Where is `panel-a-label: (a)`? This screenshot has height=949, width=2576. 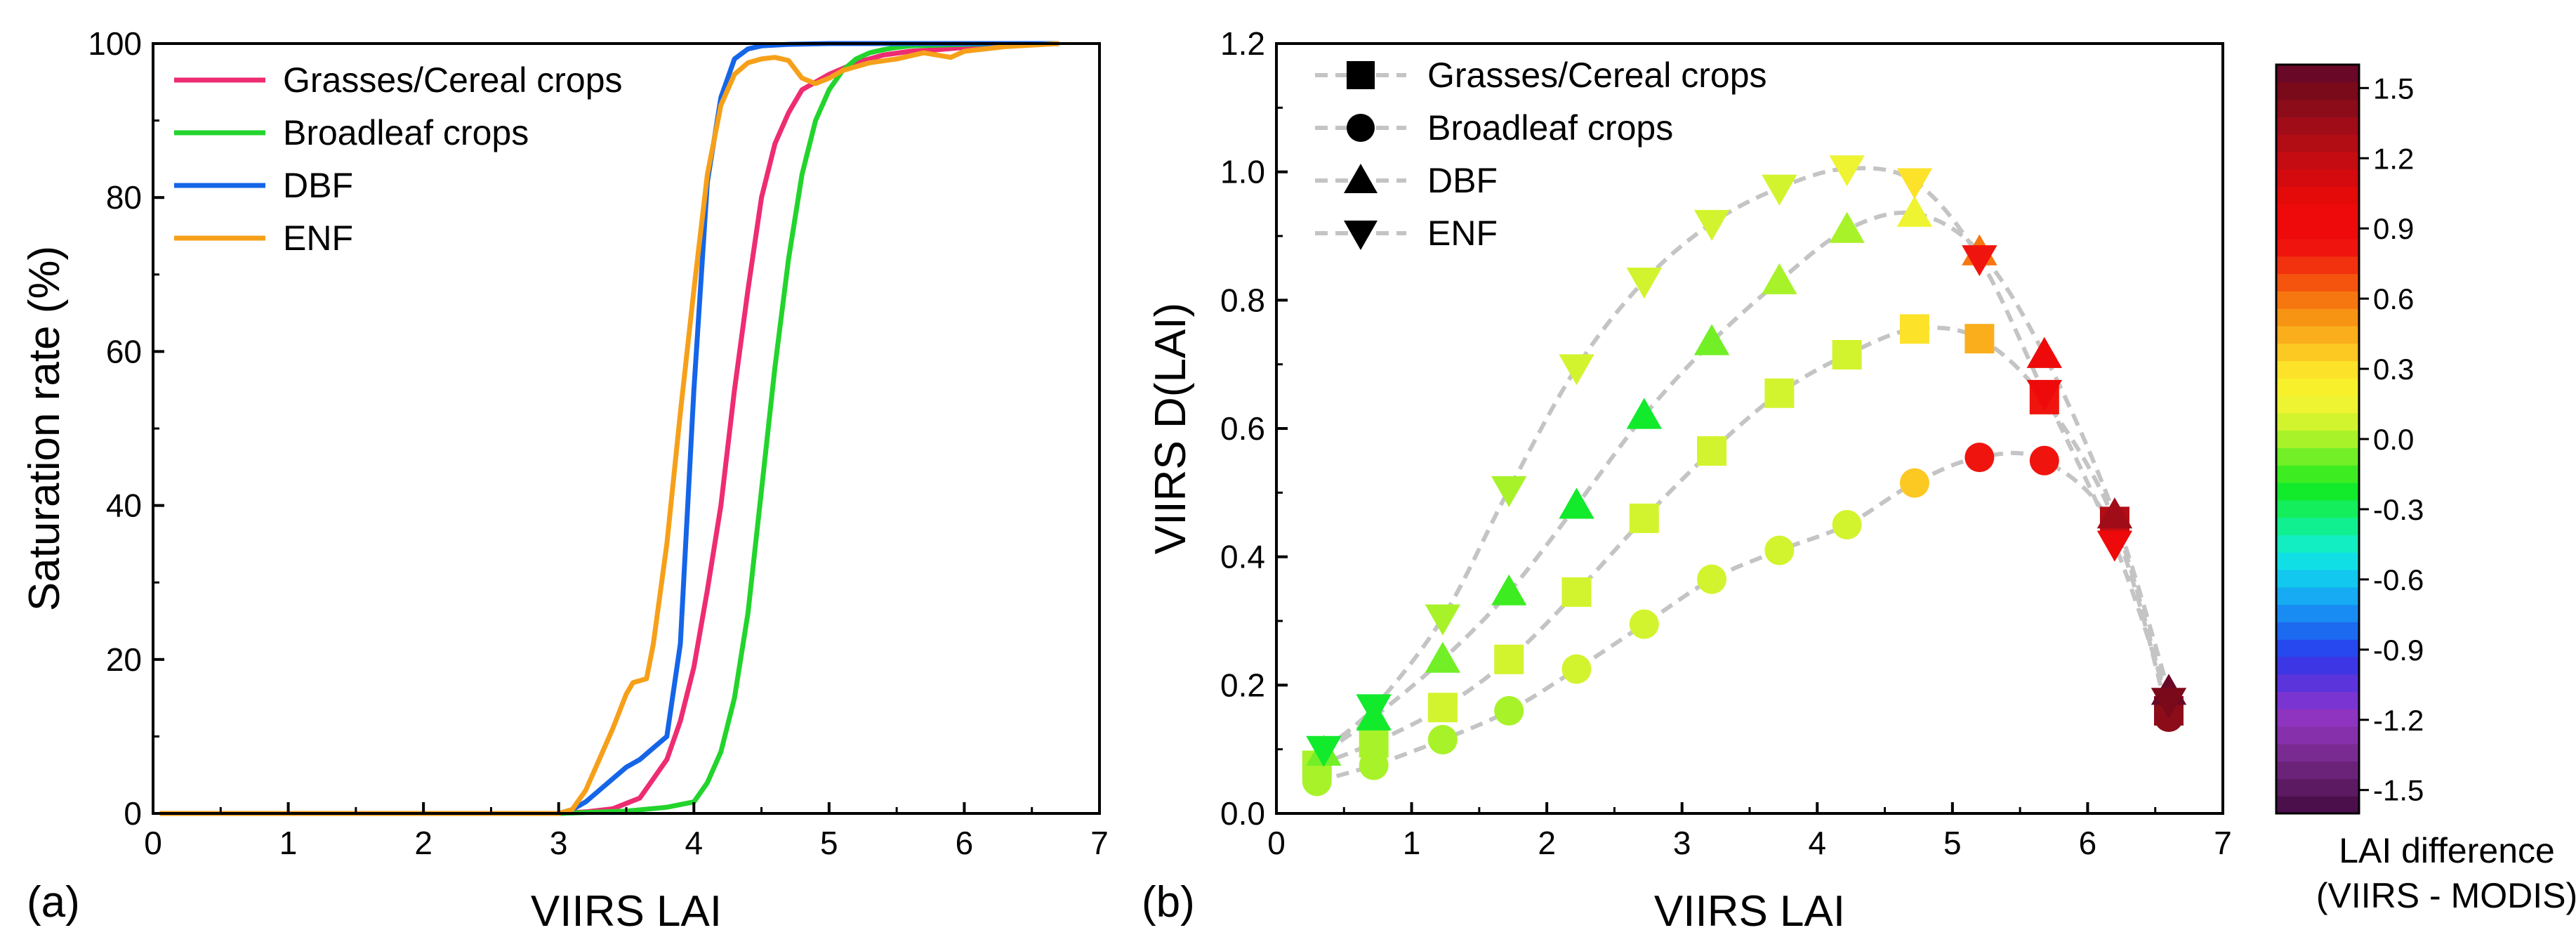
panel-a-label: (a) is located at coordinates (53, 902).